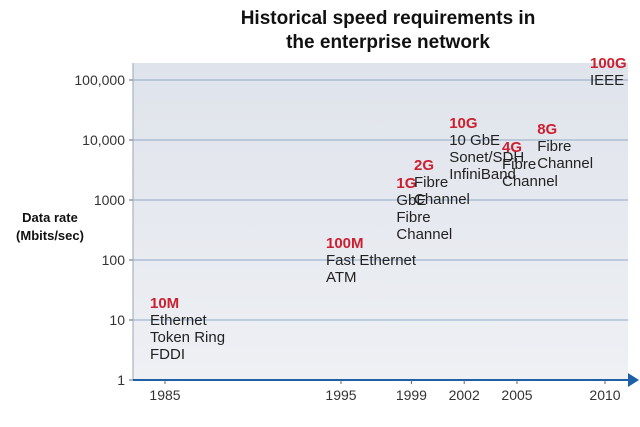 This screenshot has height=427, width=640. What do you see at coordinates (341, 277) in the screenshot?
I see `data-point-description-line: ATM` at bounding box center [341, 277].